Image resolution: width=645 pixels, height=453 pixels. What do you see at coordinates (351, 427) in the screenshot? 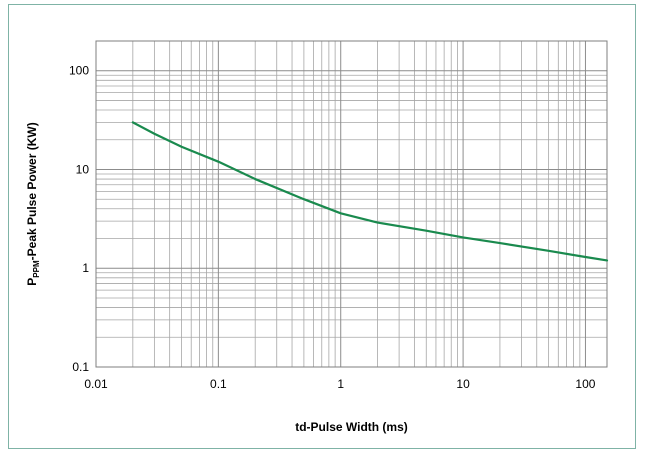
I see `x-axis-title: td-Pulse Width (ms)` at bounding box center [351, 427].